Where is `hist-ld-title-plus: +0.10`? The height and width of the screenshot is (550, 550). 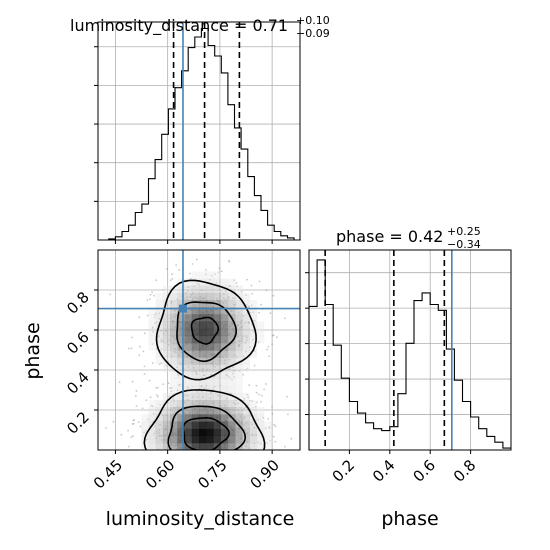
hist-ld-title-plus: +0.10 is located at coordinates (313, 20).